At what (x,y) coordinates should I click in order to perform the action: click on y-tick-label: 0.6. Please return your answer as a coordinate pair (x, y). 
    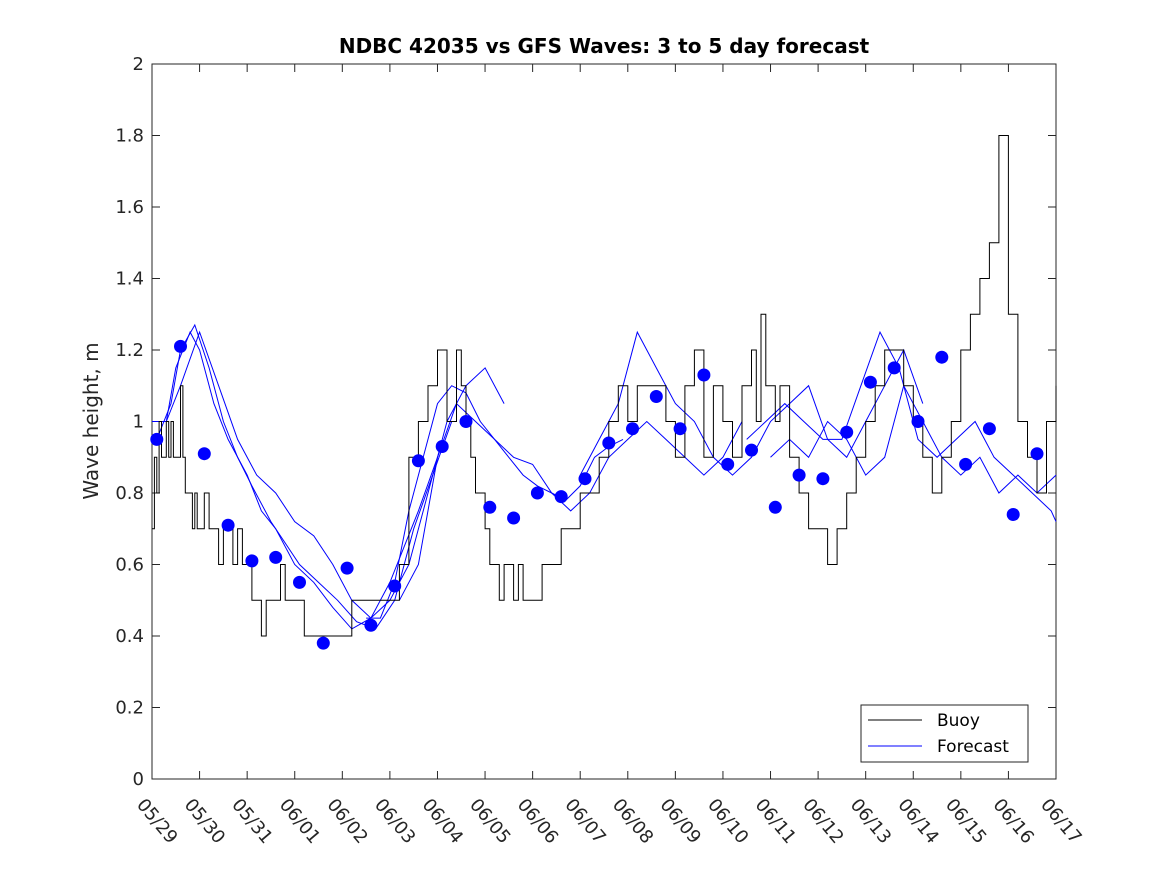
    Looking at the image, I should click on (129, 565).